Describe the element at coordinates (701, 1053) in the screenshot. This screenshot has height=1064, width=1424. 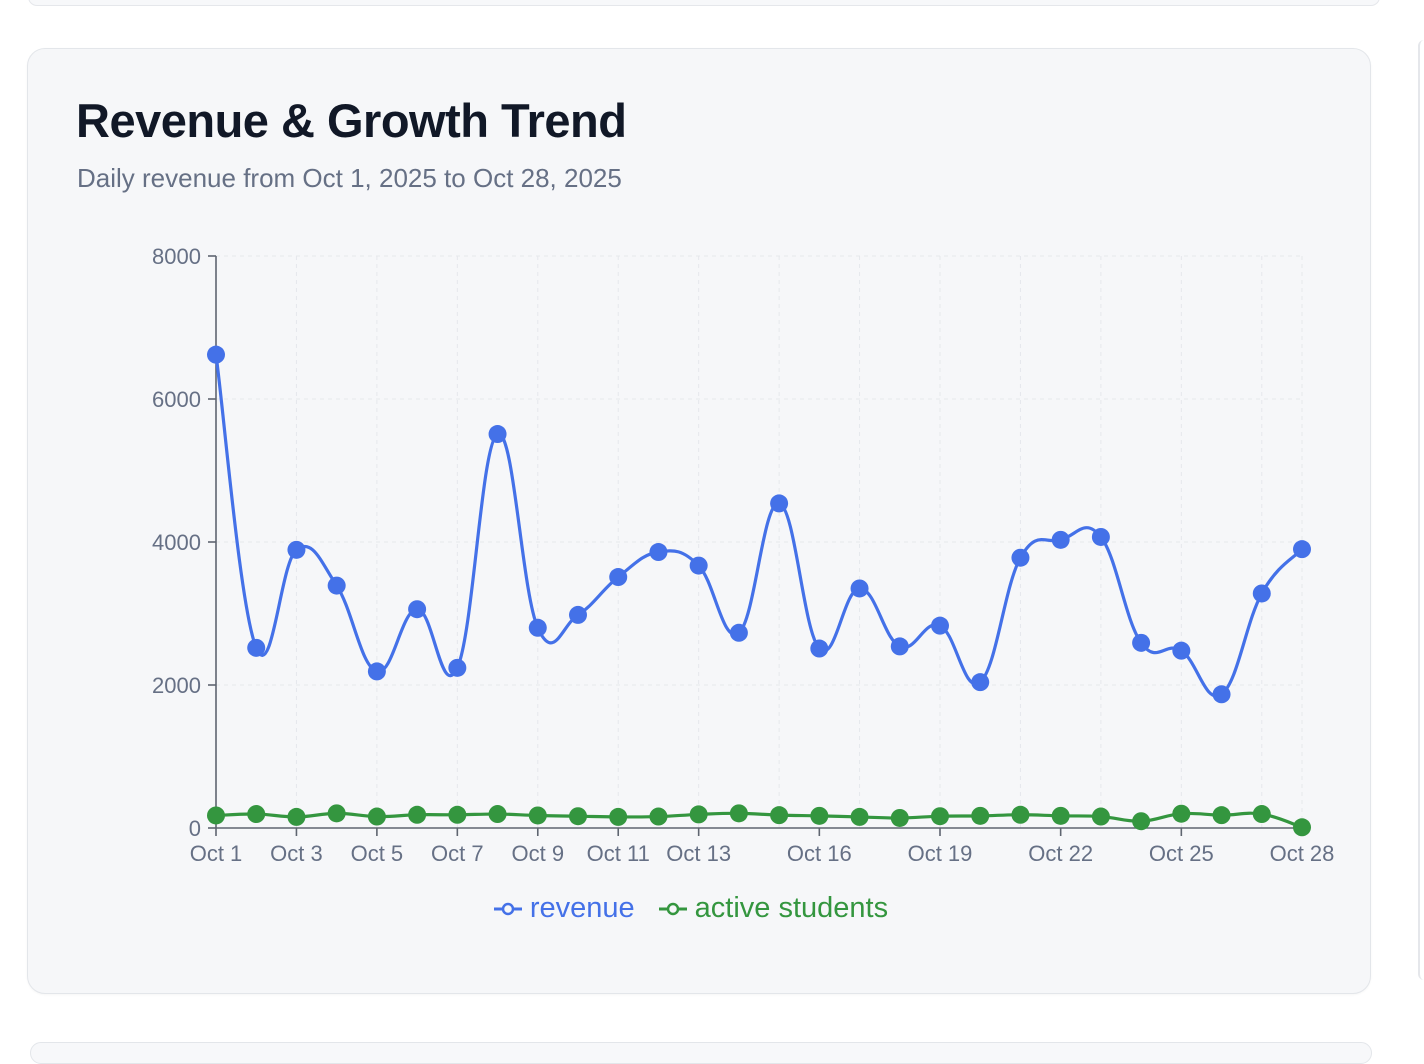
I see `next-card-edge` at that location.